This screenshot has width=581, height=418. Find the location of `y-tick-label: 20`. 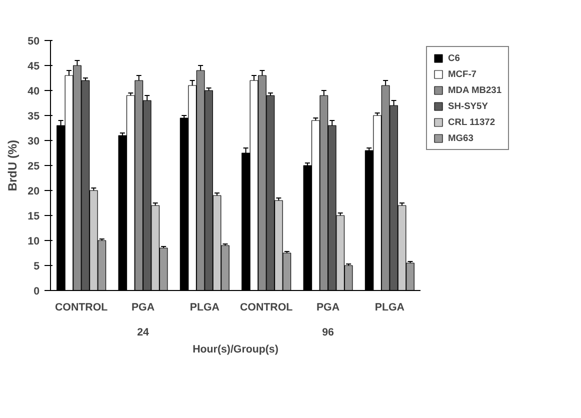

y-tick-label: 20 is located at coordinates (34, 192).